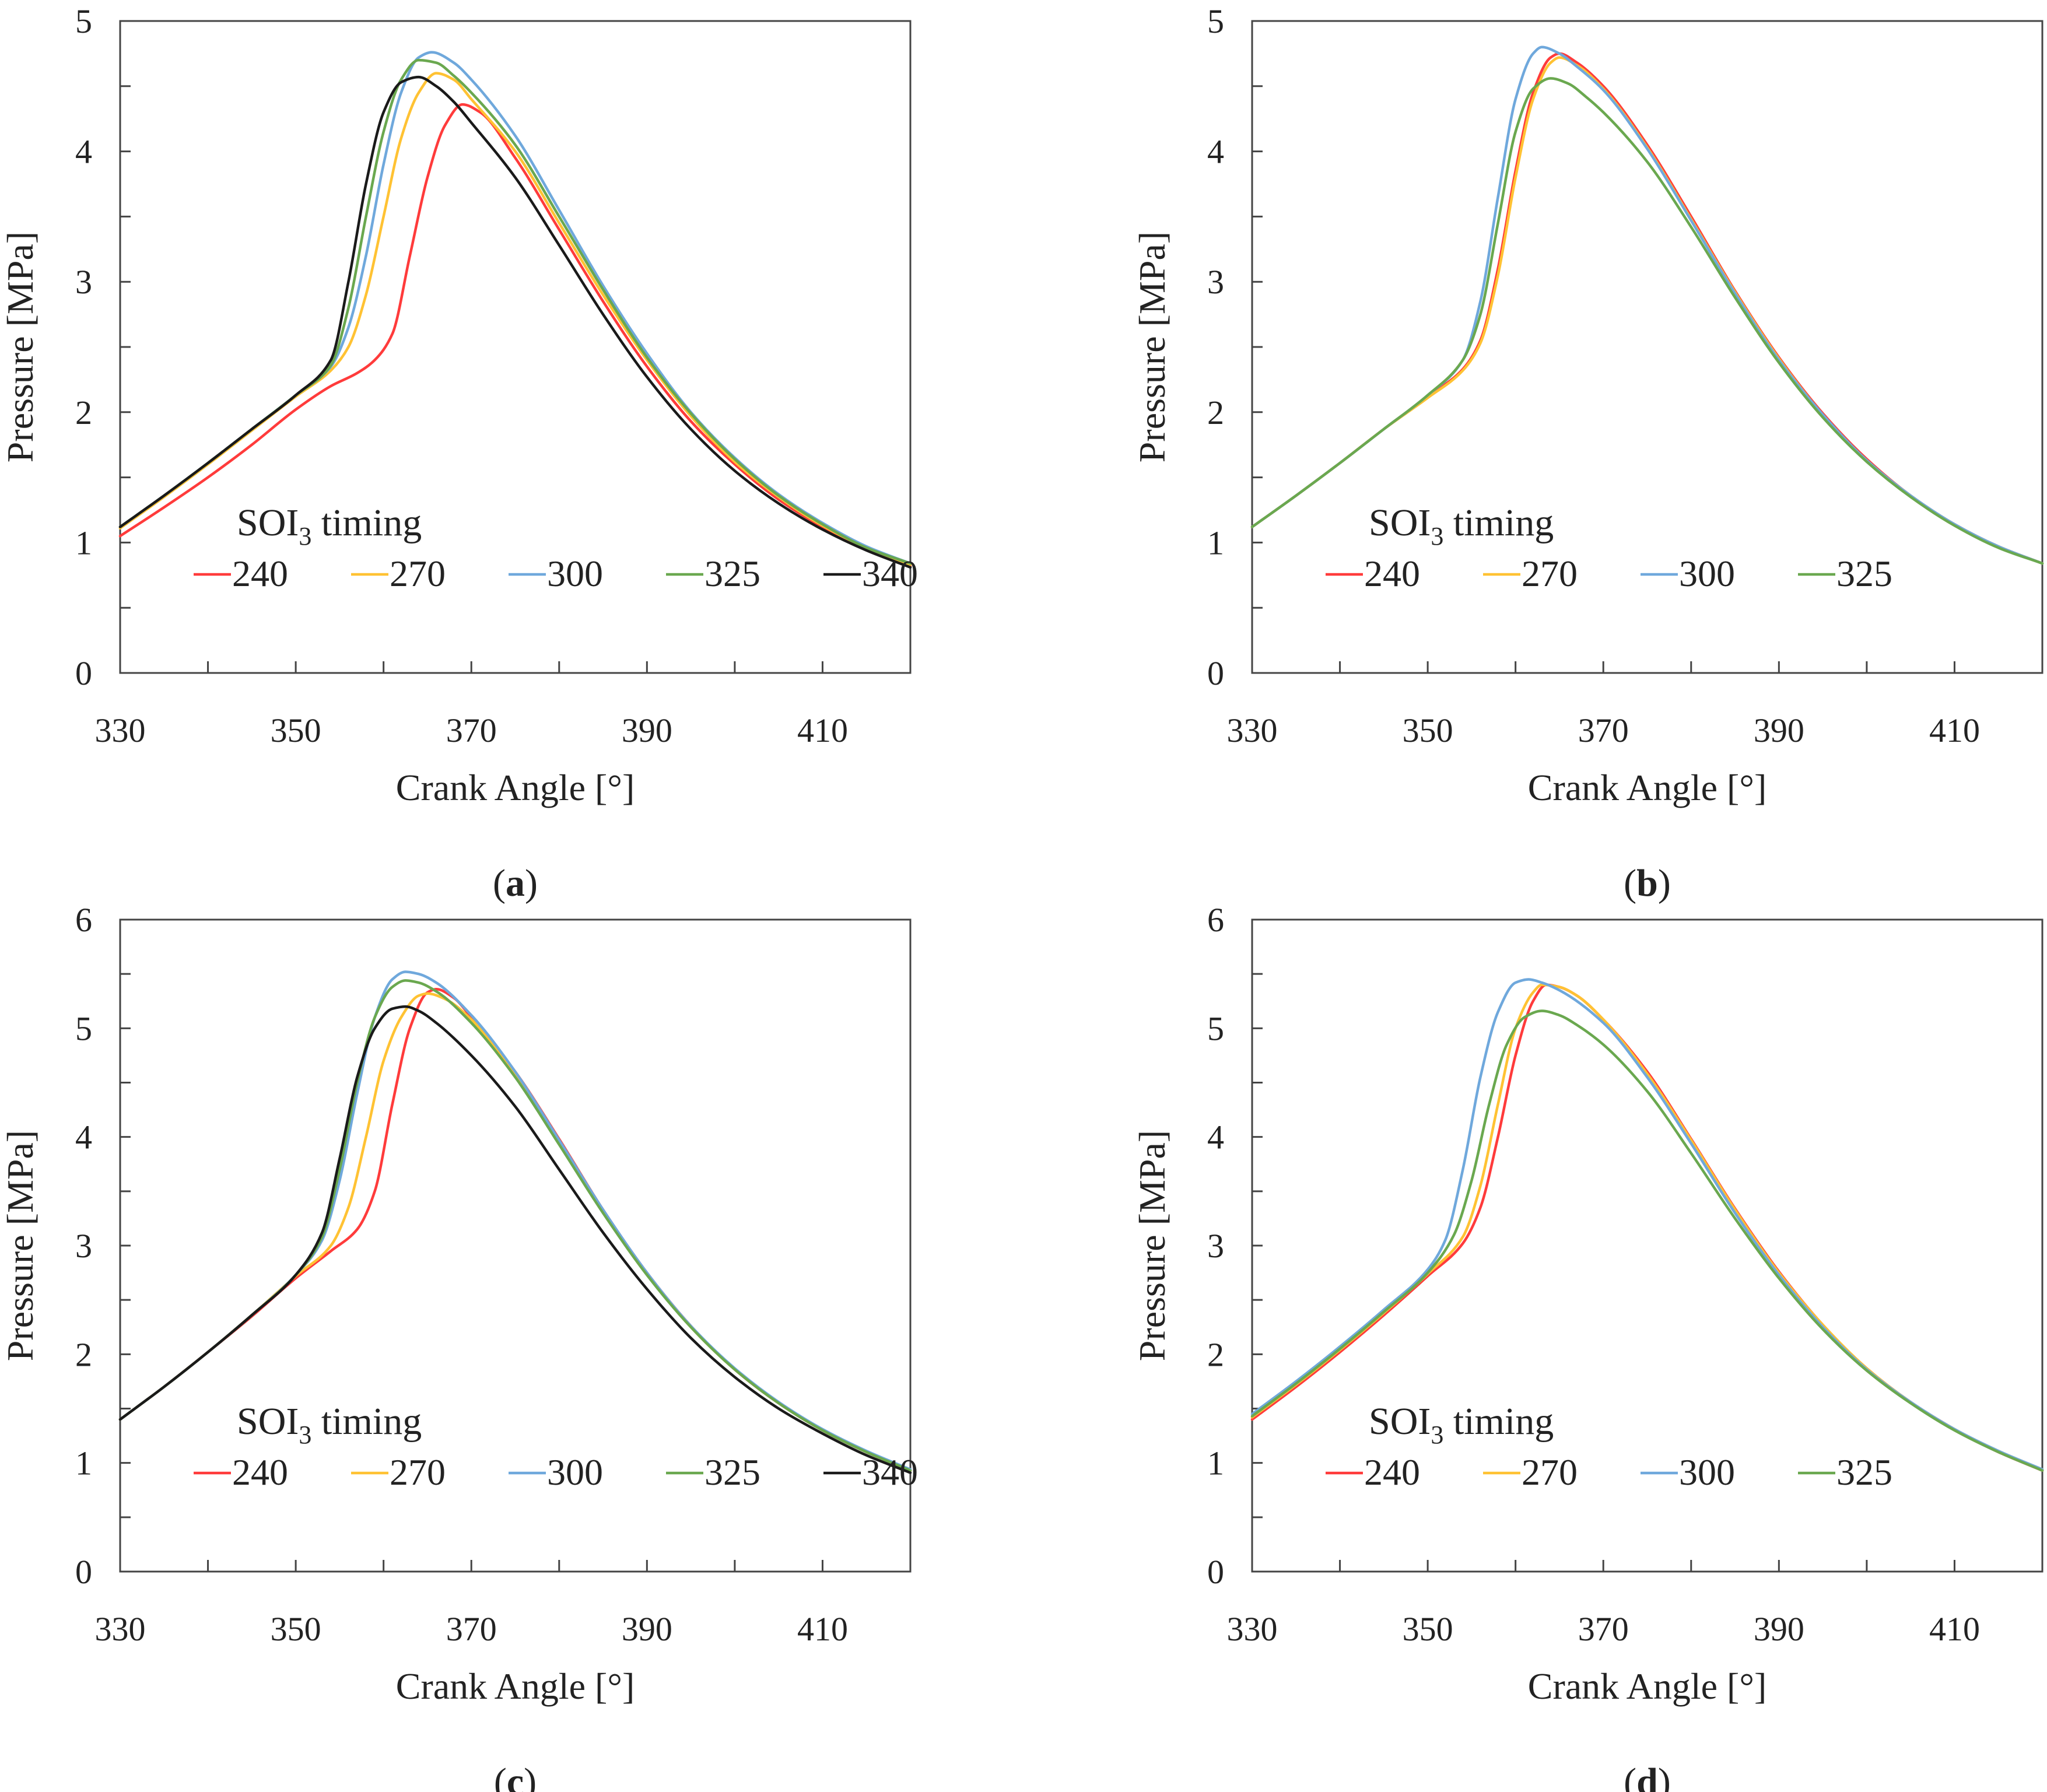 This screenshot has height=1792, width=2047. Describe the element at coordinates (515, 1686) in the screenshot. I see `x-axis-label-c: Crank Angle [°]` at that location.